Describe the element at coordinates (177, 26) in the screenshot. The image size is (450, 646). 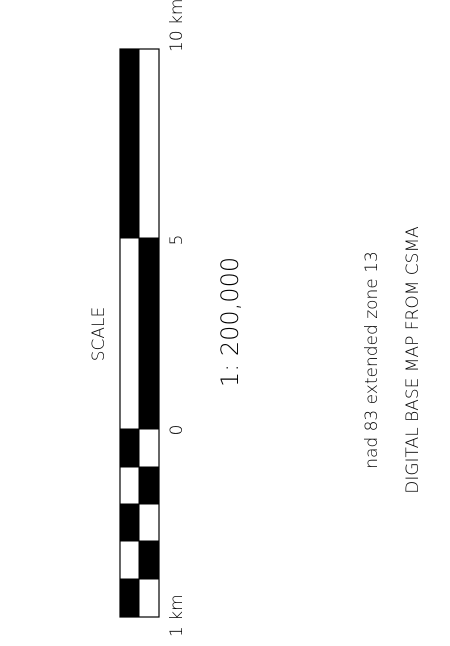
I see `tick-label-right: 10 km` at that location.